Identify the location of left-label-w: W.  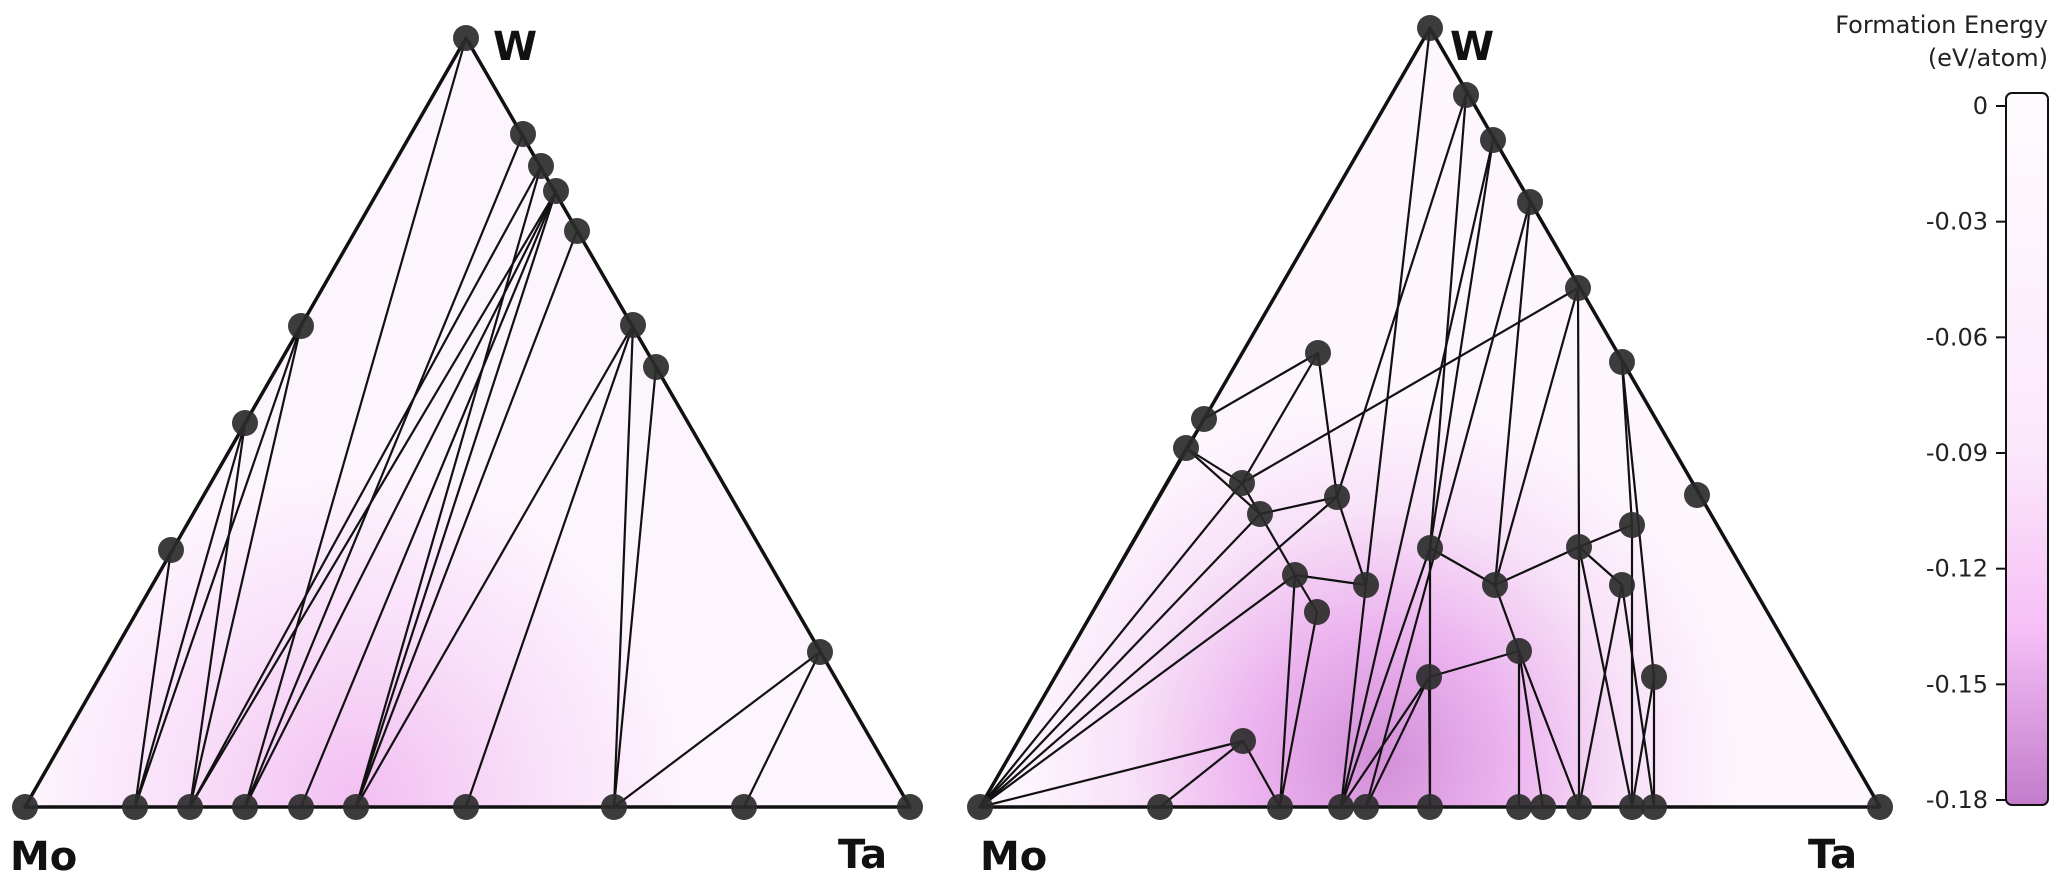
(515, 47).